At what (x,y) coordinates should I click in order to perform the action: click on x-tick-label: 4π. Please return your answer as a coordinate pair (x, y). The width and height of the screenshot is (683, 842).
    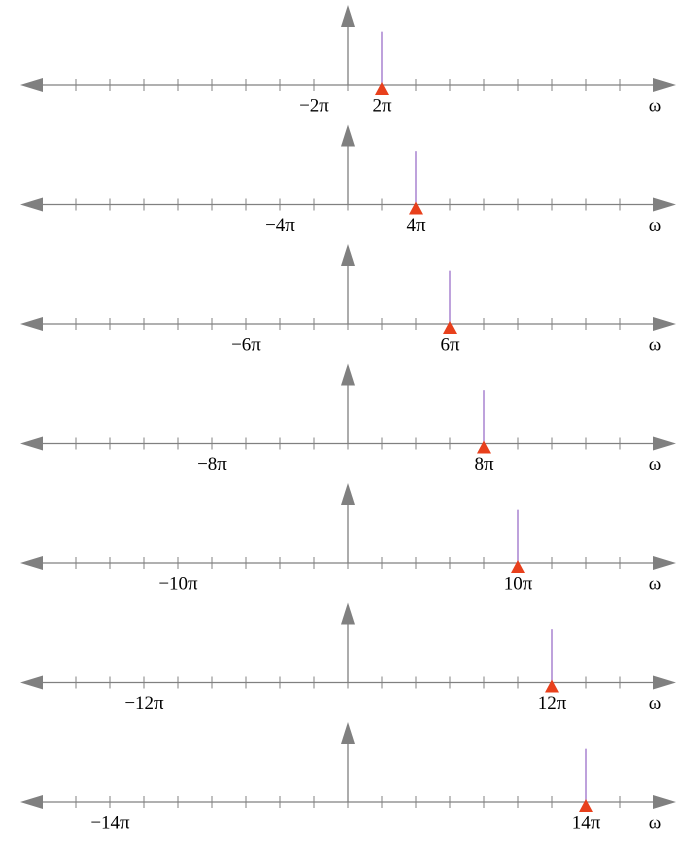
    Looking at the image, I should click on (416, 225).